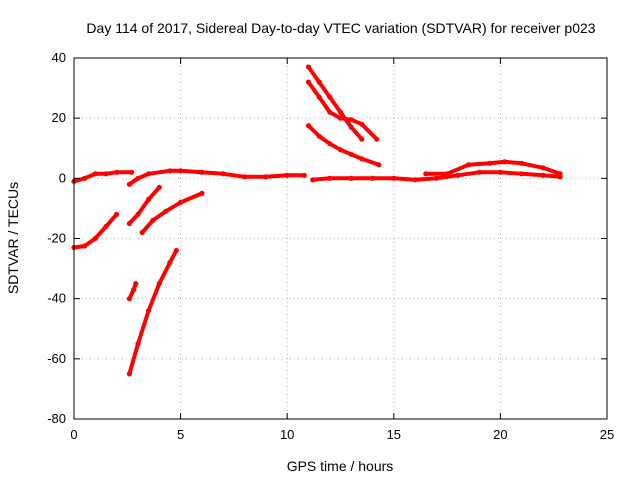  Describe the element at coordinates (56, 418) in the screenshot. I see `y-tick-label: -80` at that location.